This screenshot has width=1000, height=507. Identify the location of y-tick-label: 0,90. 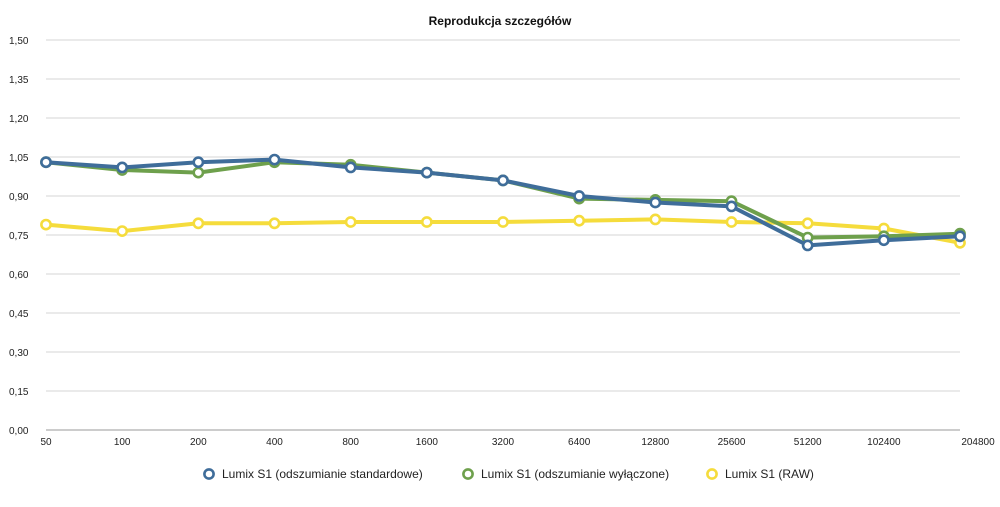
(19, 197).